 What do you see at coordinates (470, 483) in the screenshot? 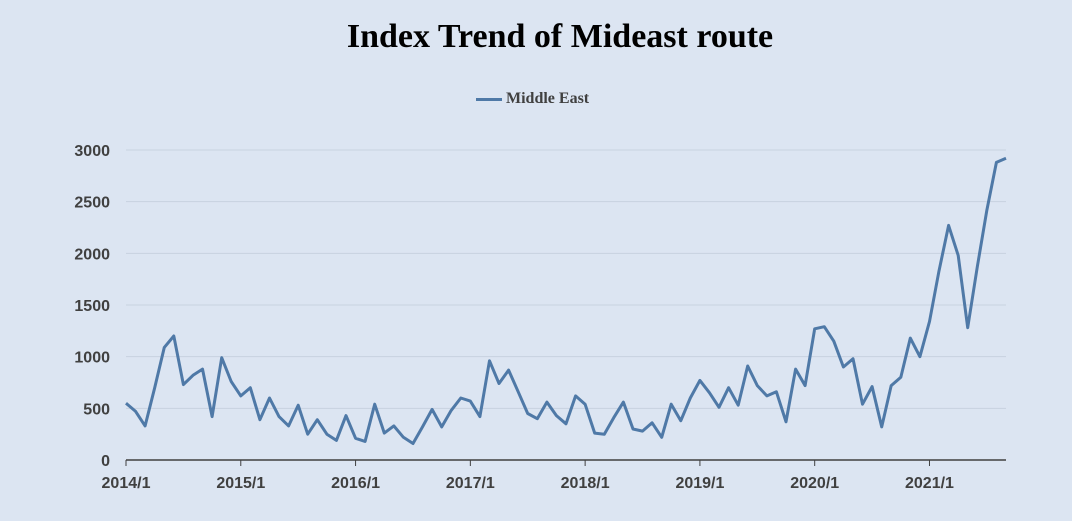
I see `x-tick-label: 2017/1` at bounding box center [470, 483].